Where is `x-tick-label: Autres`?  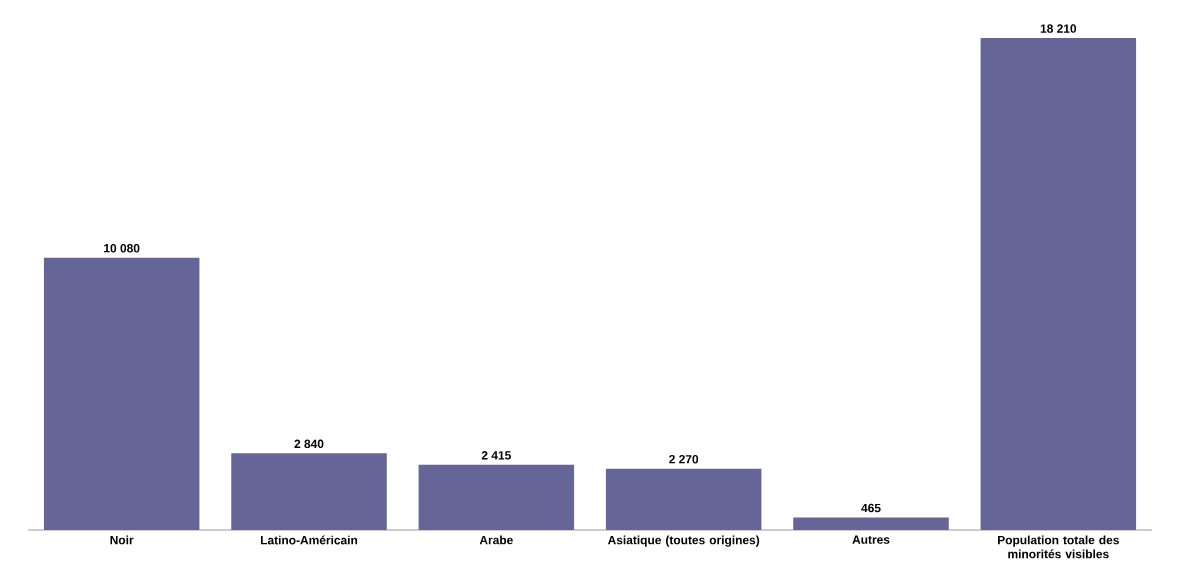 x-tick-label: Autres is located at coordinates (871, 539).